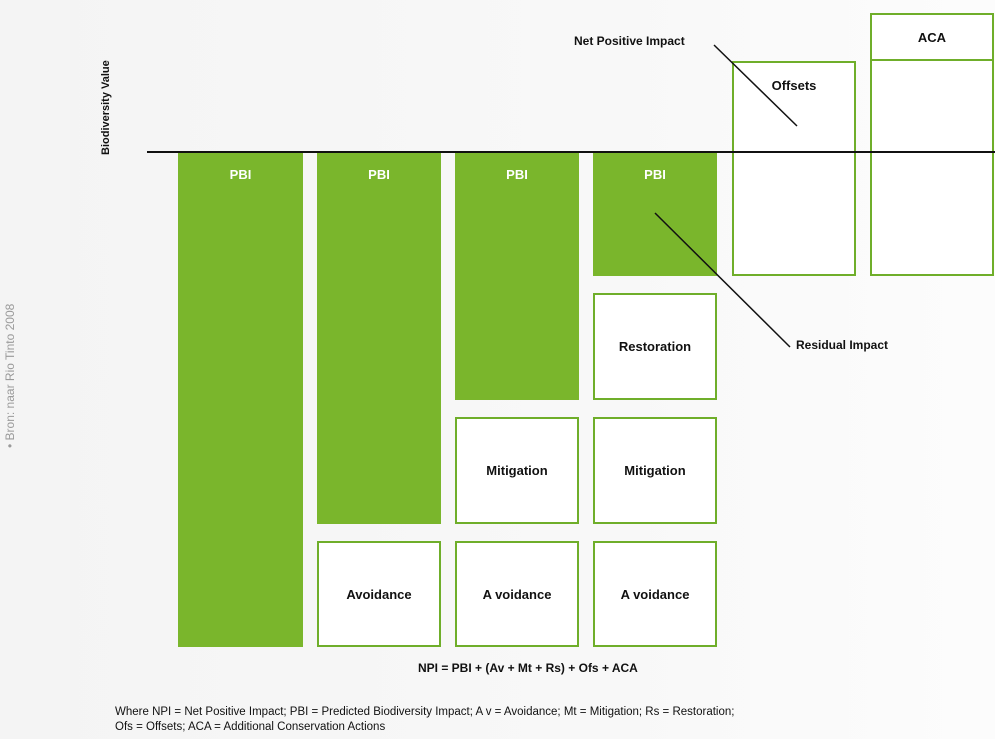 The height and width of the screenshot is (739, 995). I want to click on offsets-block: Offsets, so click(794, 168).